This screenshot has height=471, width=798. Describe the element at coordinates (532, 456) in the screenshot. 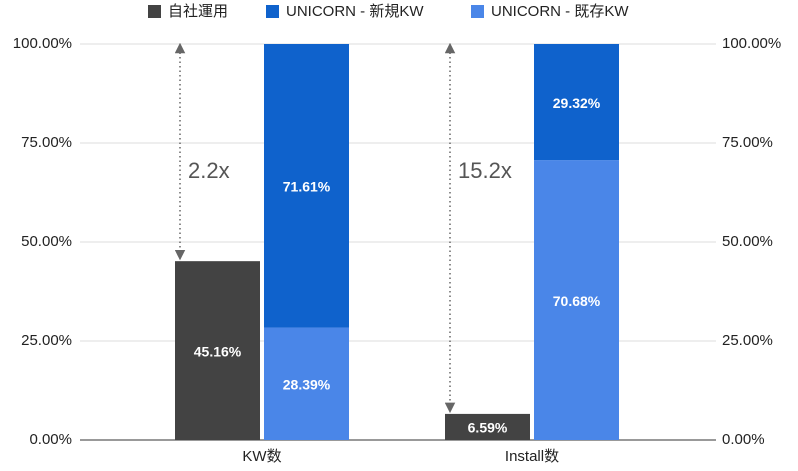

I see `x-tick-label: Install数` at that location.